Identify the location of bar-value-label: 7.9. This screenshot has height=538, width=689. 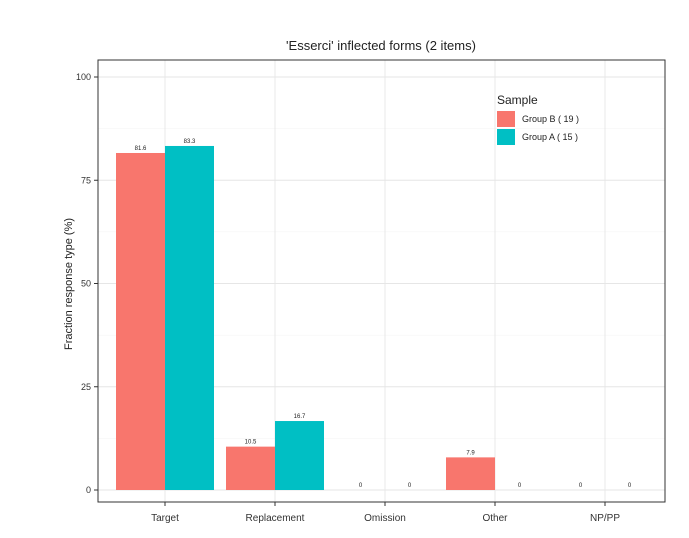
(470, 453).